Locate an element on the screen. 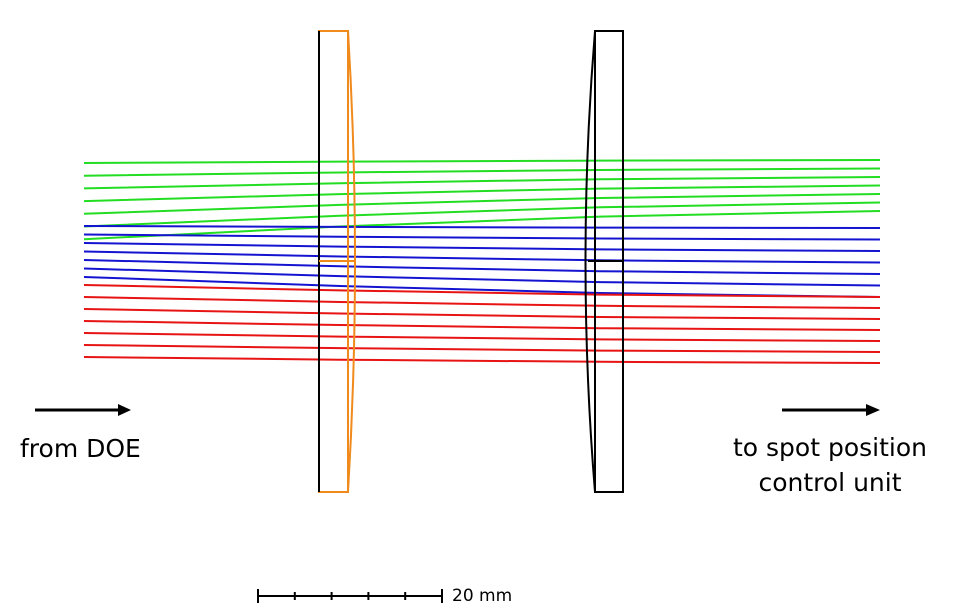 The image size is (963, 611). output-label: to spot position is located at coordinates (830, 447).